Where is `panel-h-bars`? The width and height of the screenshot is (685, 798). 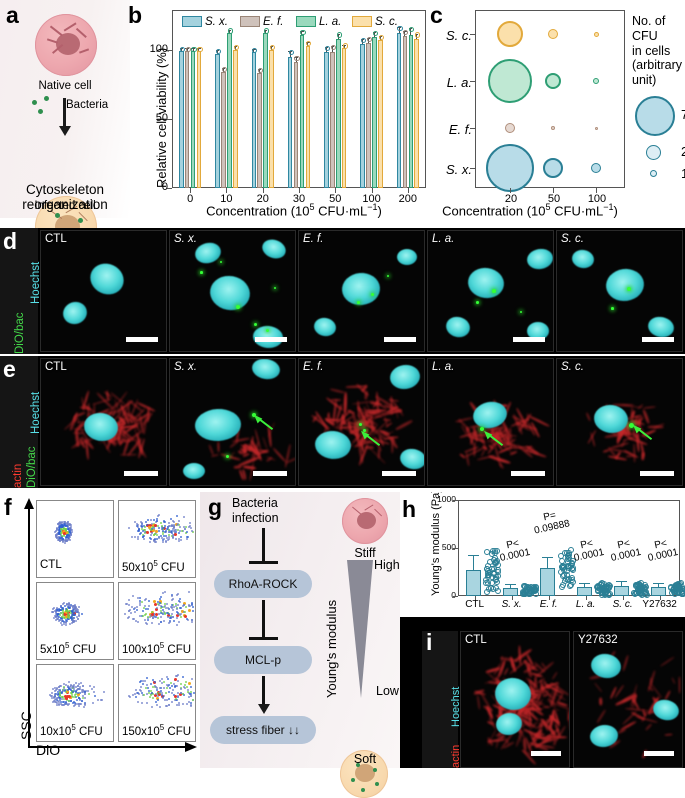 panel-h-bars is located at coordinates (571, 549).